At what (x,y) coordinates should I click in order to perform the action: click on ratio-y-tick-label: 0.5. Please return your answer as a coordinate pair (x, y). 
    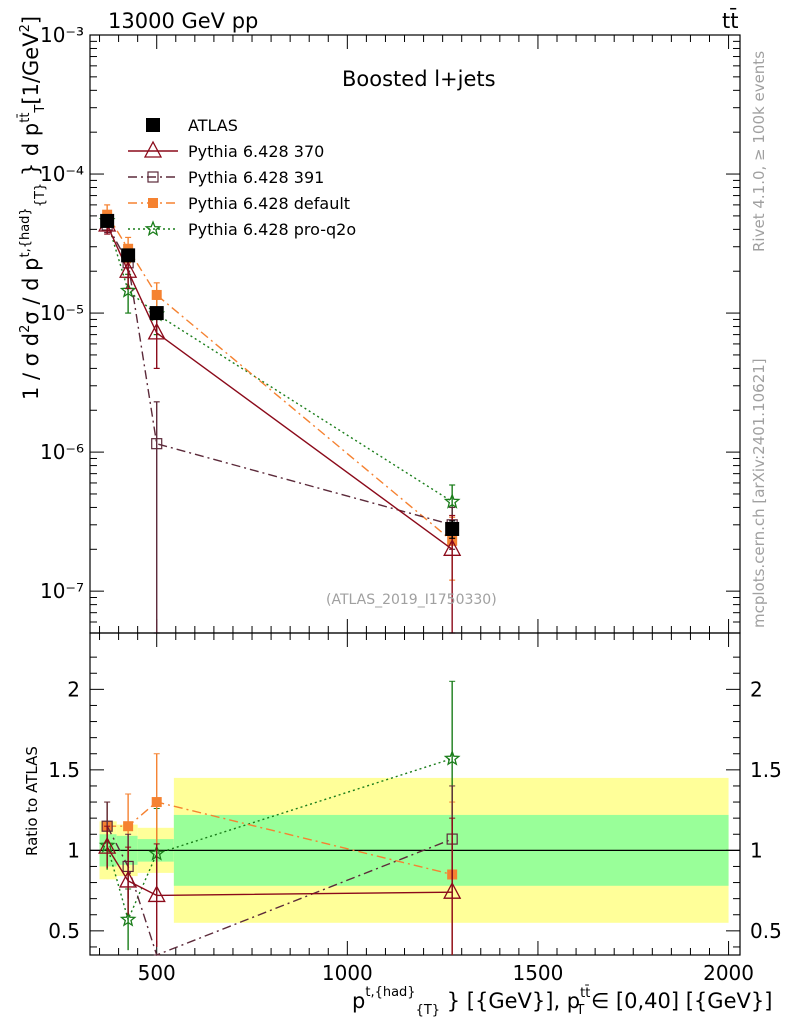
    Looking at the image, I should click on (64, 931).